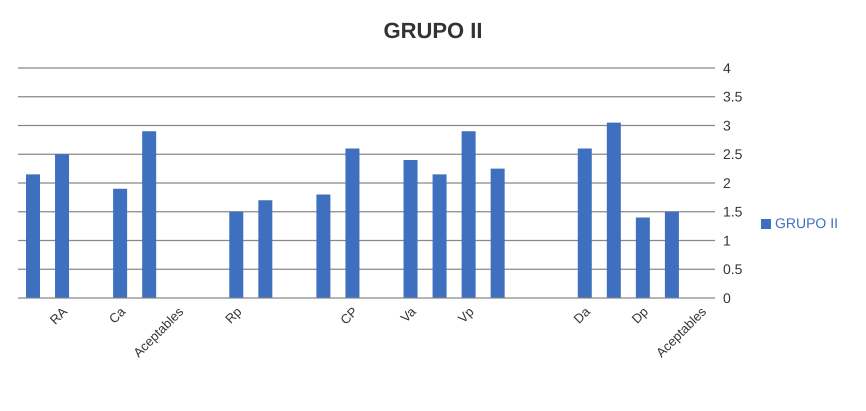 The height and width of the screenshot is (411, 866). I want to click on y-tick-label: 1, so click(726, 240).